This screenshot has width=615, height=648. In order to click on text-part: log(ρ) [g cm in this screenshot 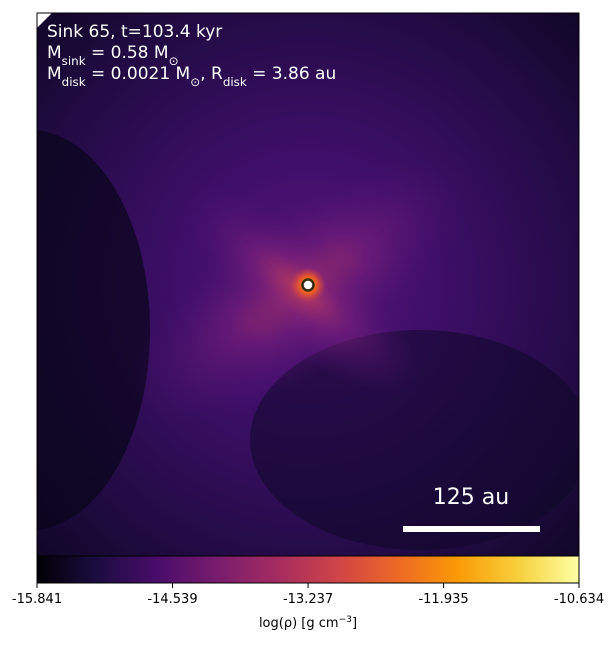, I will do `click(299, 623)`.